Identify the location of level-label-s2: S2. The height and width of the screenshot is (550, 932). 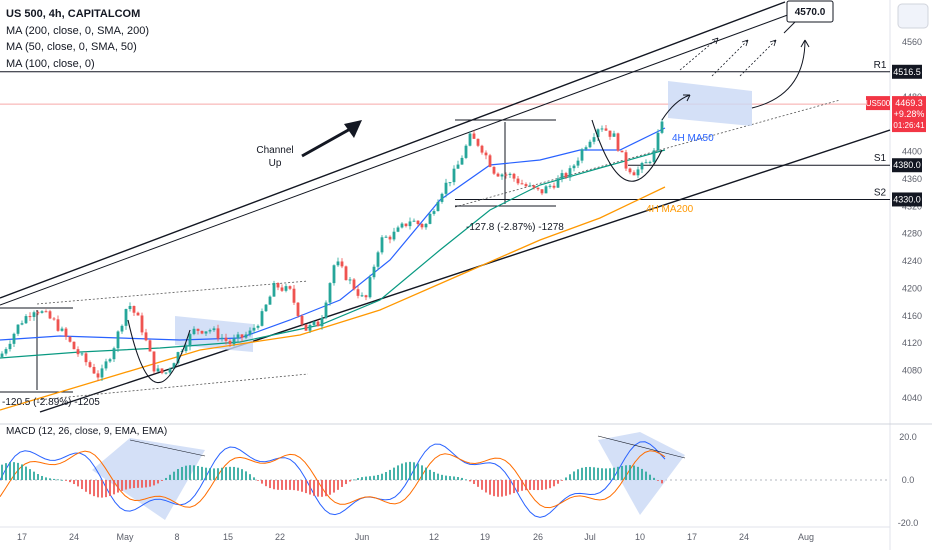
(880, 192).